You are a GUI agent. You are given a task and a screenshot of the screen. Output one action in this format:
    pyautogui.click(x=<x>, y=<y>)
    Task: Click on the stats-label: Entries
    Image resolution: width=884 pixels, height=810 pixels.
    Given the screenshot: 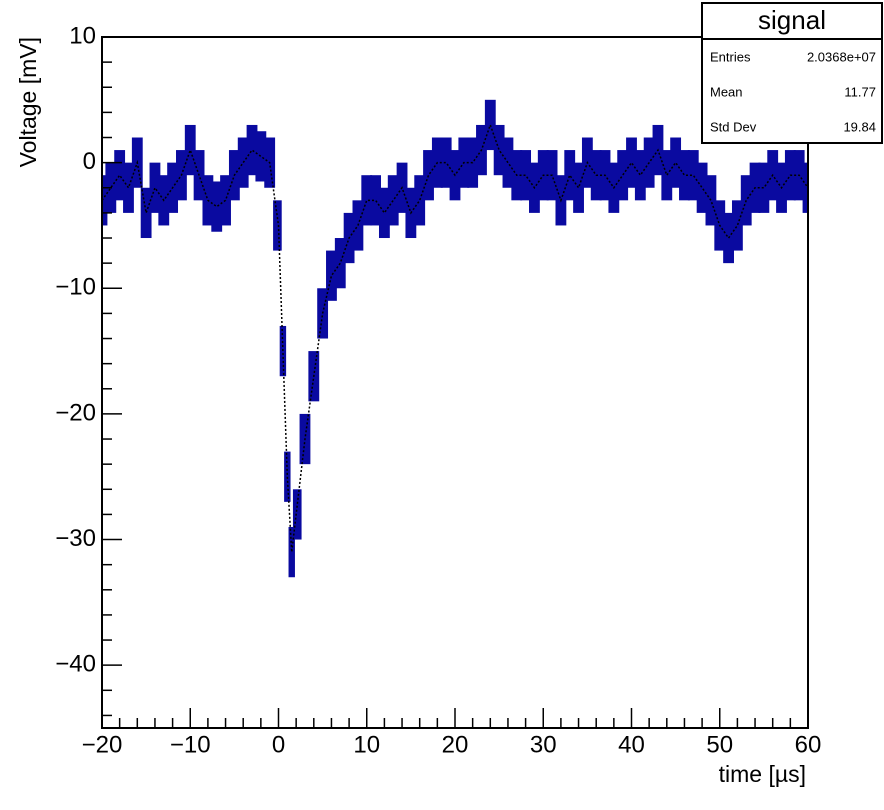 What is the action you would take?
    pyautogui.click(x=730, y=56)
    